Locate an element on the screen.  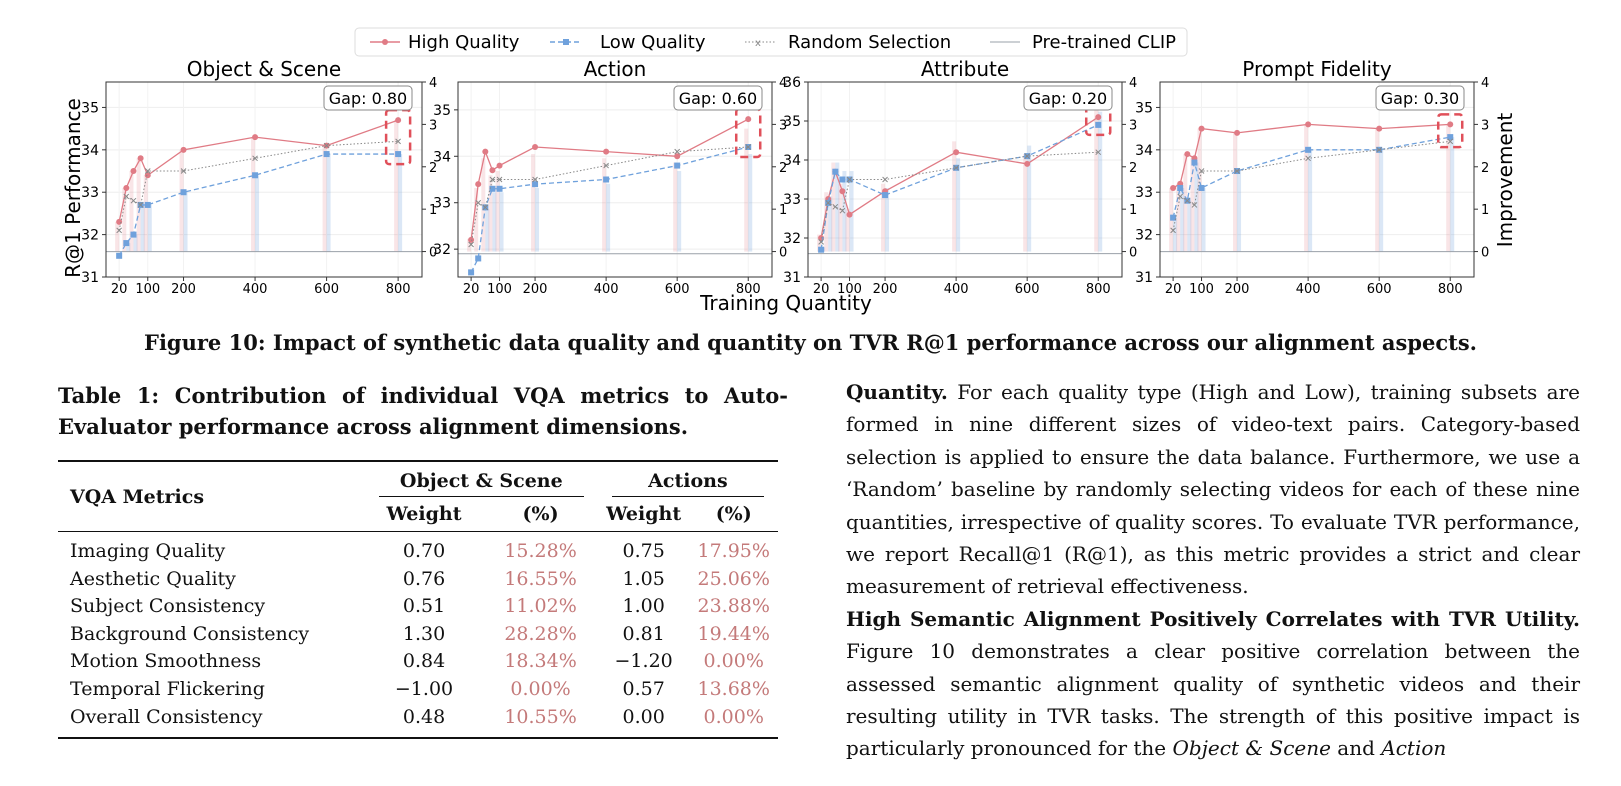
cell-weight-actions: −1.20 is located at coordinates (643, 661).